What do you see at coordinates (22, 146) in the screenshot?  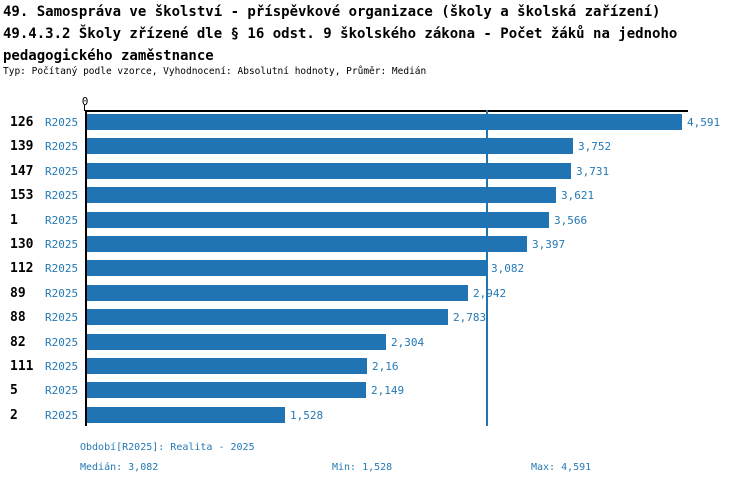 I see `category-label: 139` at bounding box center [22, 146].